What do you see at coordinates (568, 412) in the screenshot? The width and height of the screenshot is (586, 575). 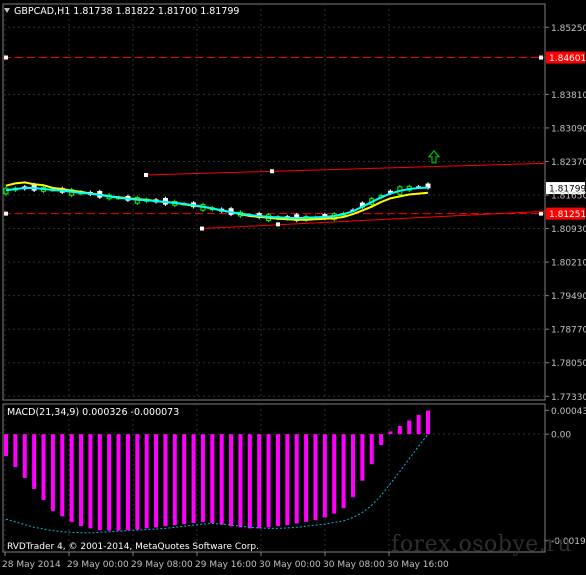 I see `macd-axis-label: 0.000434` at bounding box center [568, 412].